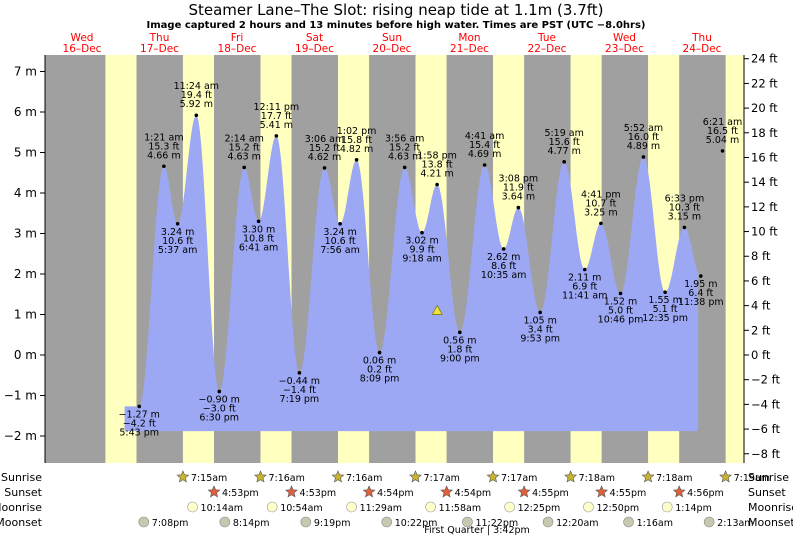 The image size is (793, 539). What do you see at coordinates (21, 522) in the screenshot?
I see `row-label-moonset: Moonset` at bounding box center [21, 522].